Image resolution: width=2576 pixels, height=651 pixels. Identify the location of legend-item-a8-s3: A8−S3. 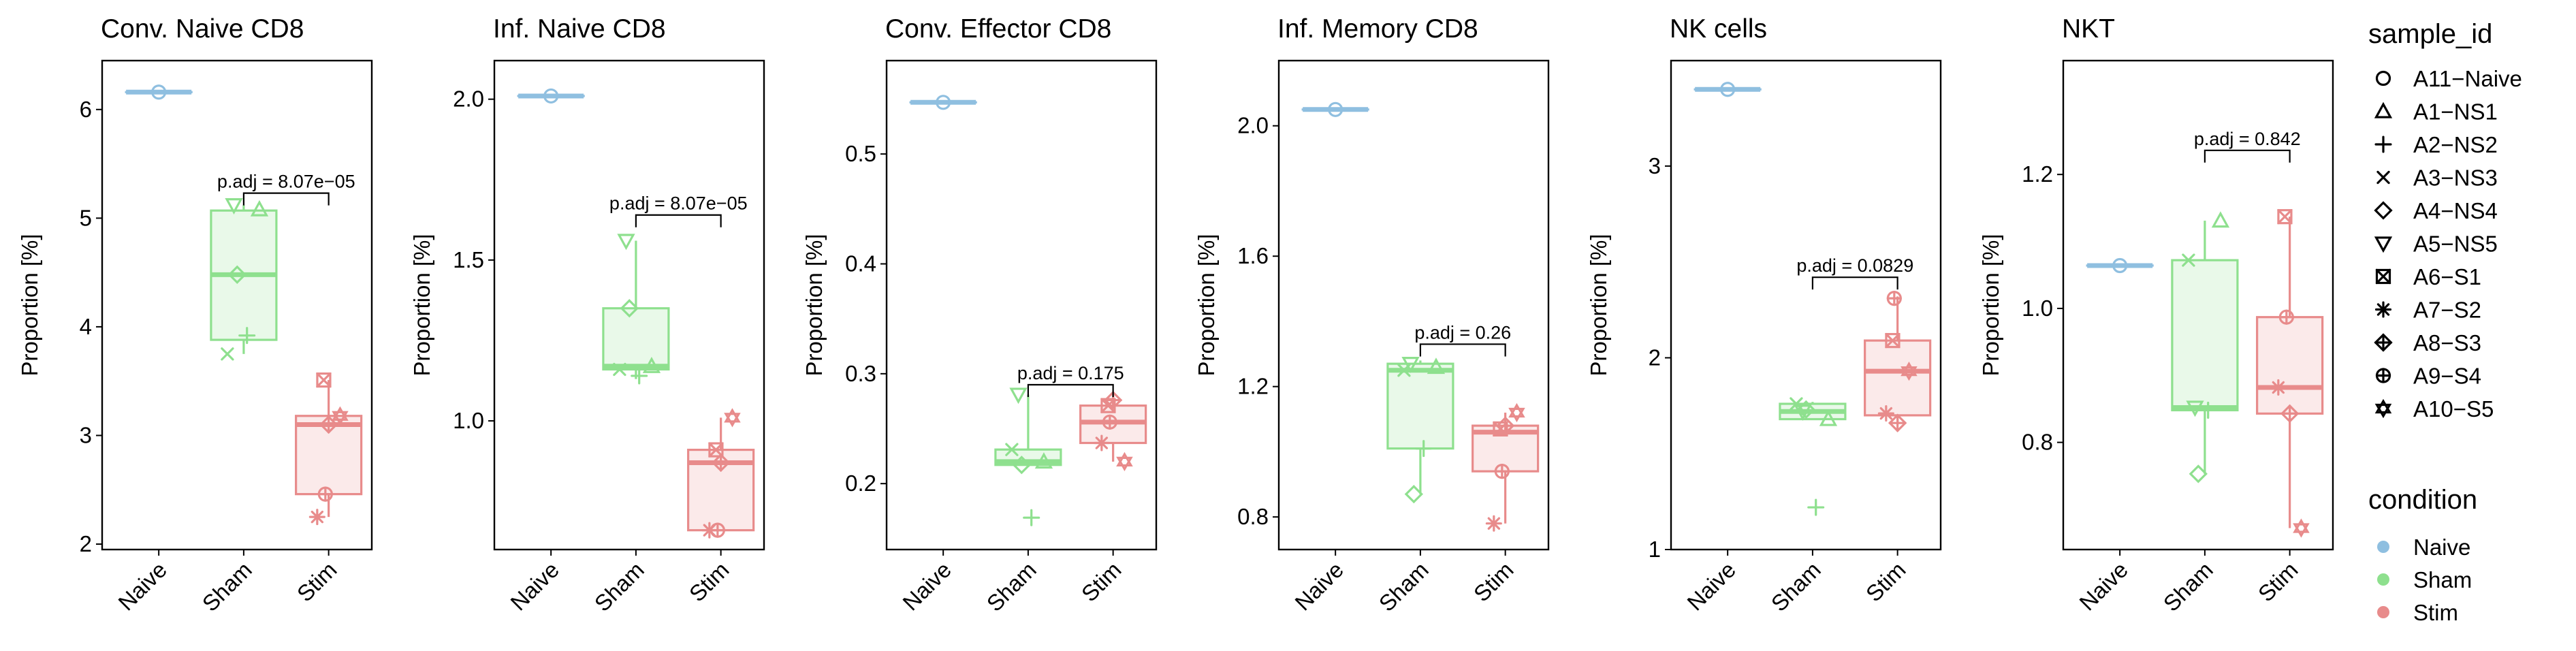
(2428, 342).